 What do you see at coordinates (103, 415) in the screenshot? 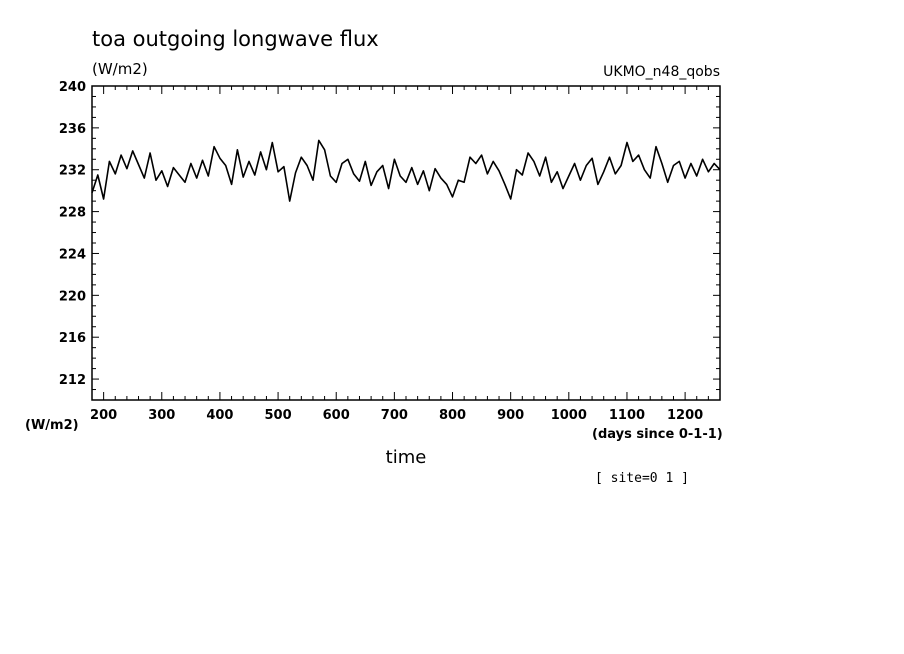
I see `x-tick-label: 200` at bounding box center [103, 415].